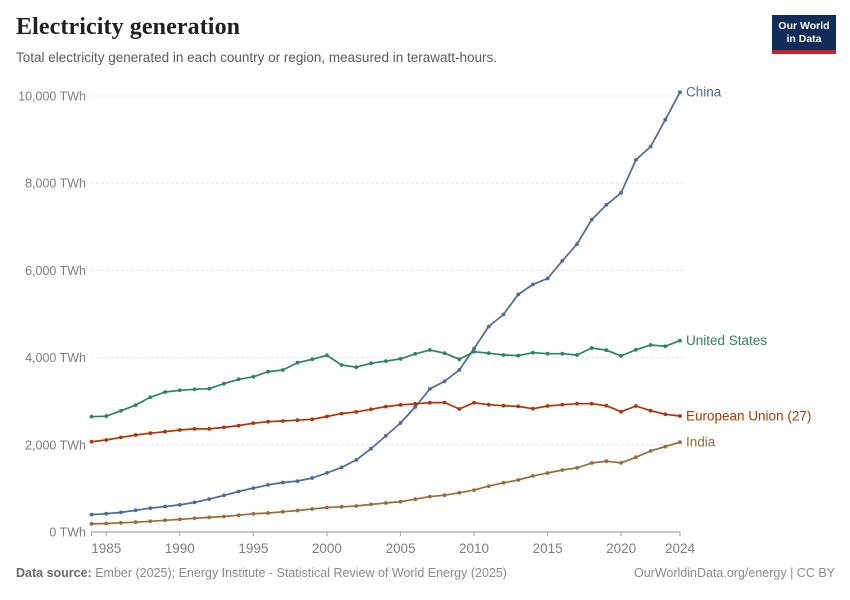 This screenshot has width=850, height=600. What do you see at coordinates (704, 92) in the screenshot?
I see `series-label-china: China` at bounding box center [704, 92].